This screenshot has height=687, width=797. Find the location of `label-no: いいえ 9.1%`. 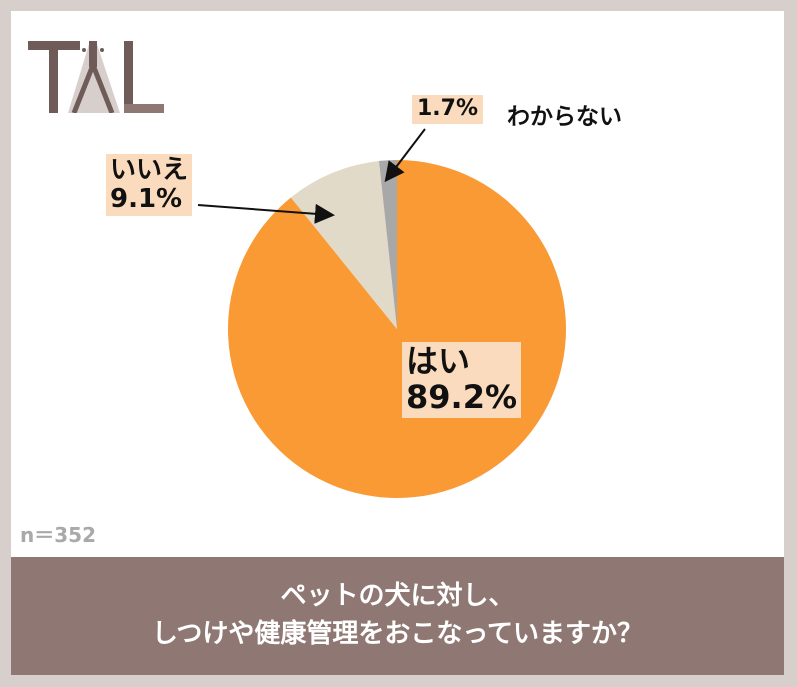

label-no: いいえ 9.1% is located at coordinates (149, 185).